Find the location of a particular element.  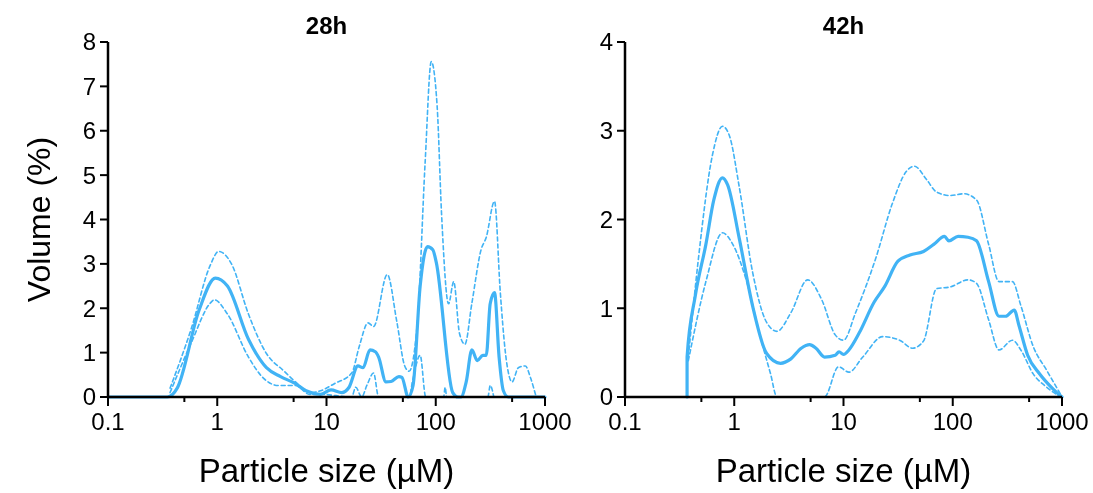

y-axis-title: Volume (%) is located at coordinates (39, 219).